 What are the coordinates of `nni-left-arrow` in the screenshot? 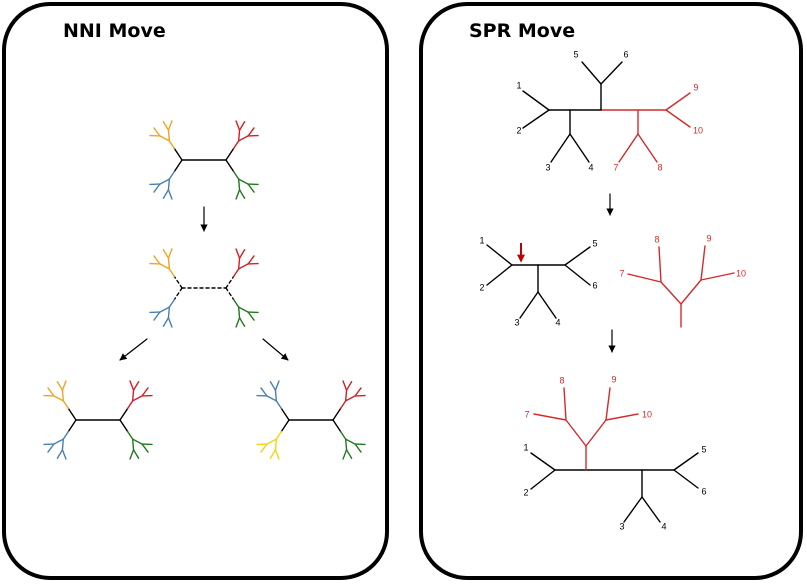 It's located at (133, 349).